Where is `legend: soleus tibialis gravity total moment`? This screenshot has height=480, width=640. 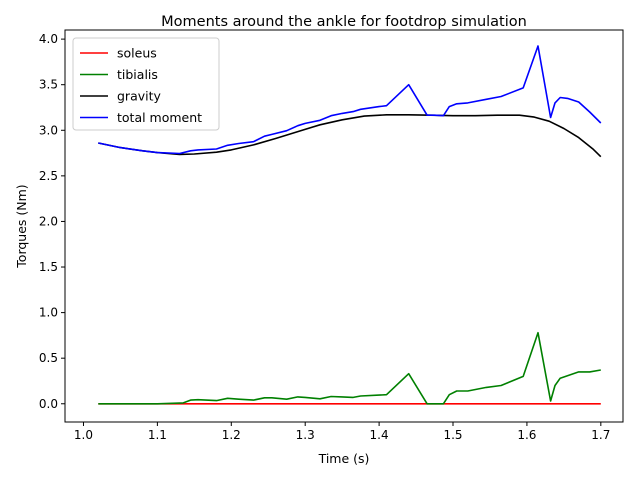 legend: soleus tibialis gravity total moment is located at coordinates (146, 84).